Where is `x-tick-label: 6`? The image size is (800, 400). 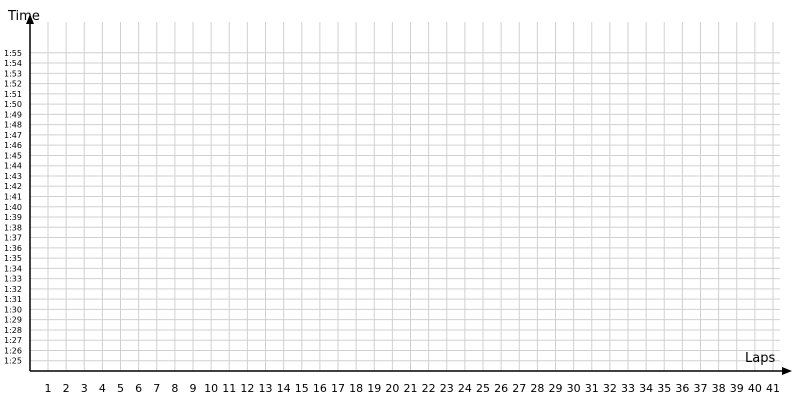
x-tick-label: 6 is located at coordinates (138, 388).